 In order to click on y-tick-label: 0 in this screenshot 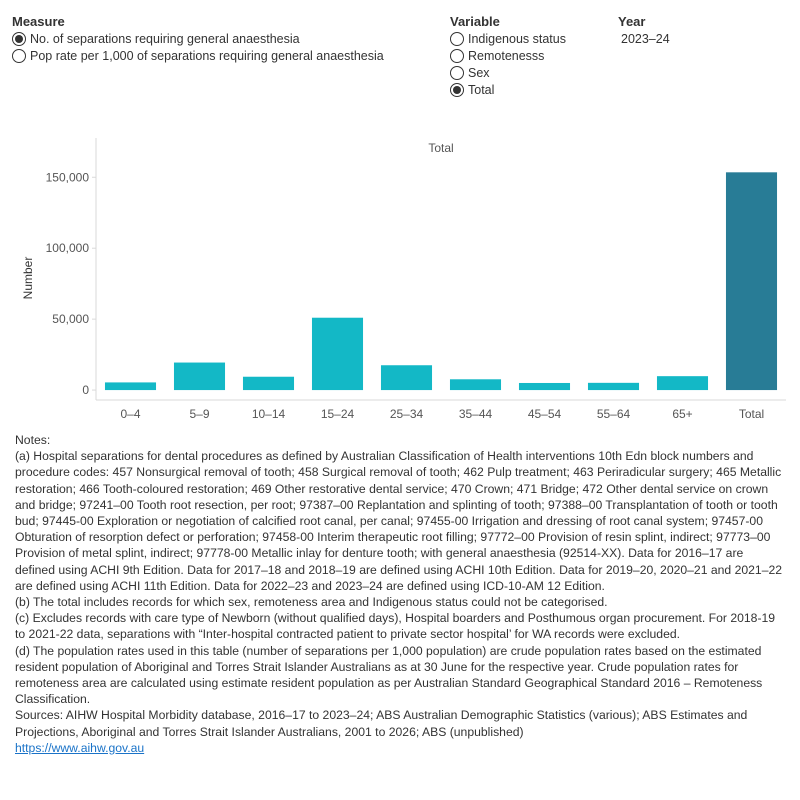, I will do `click(85, 390)`.